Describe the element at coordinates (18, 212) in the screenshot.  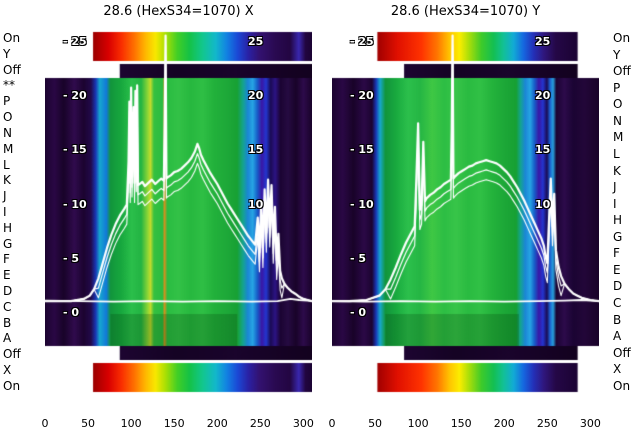
I see `left-channel-column: On Y Off ** P O N M L K J I H G F E D C B A Off X On` at that location.